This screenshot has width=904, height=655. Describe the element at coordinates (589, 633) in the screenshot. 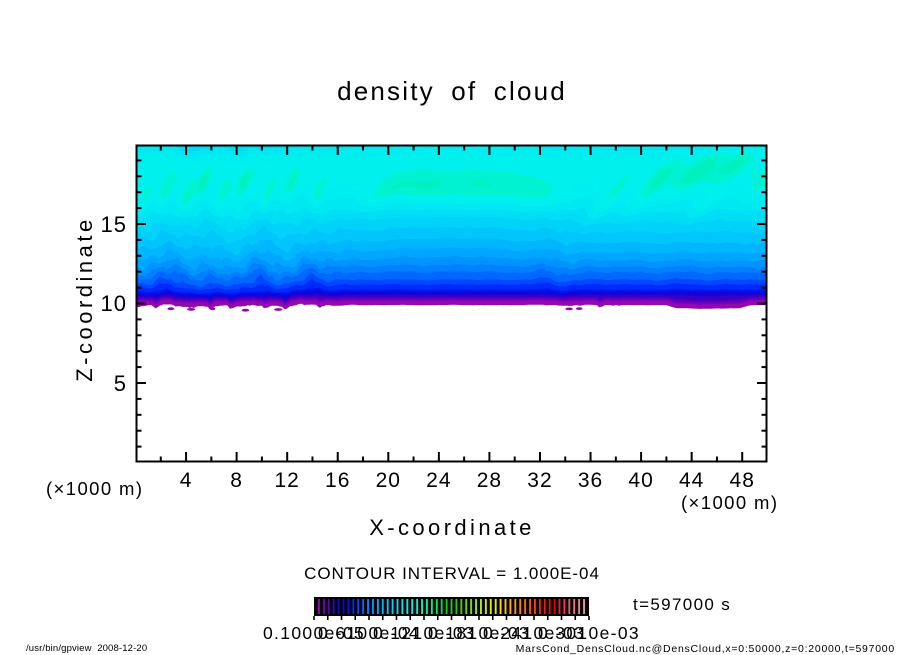

I see `colorbar-tick-label: 0.3010e-03` at that location.